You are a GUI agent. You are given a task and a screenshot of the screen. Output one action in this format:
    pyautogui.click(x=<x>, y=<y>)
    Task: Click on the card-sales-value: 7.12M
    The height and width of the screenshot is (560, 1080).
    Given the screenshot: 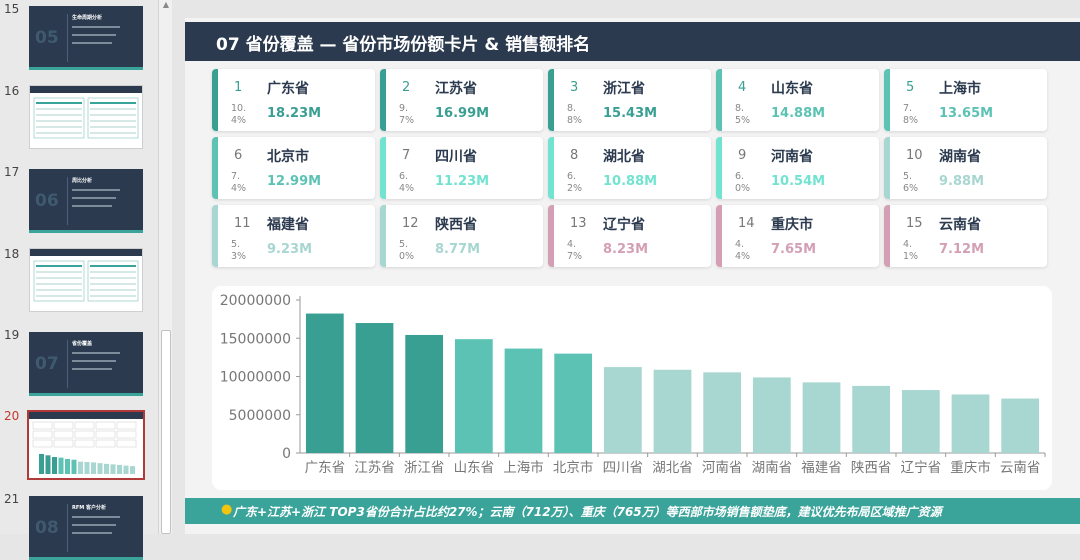 What is the action you would take?
    pyautogui.click(x=962, y=249)
    